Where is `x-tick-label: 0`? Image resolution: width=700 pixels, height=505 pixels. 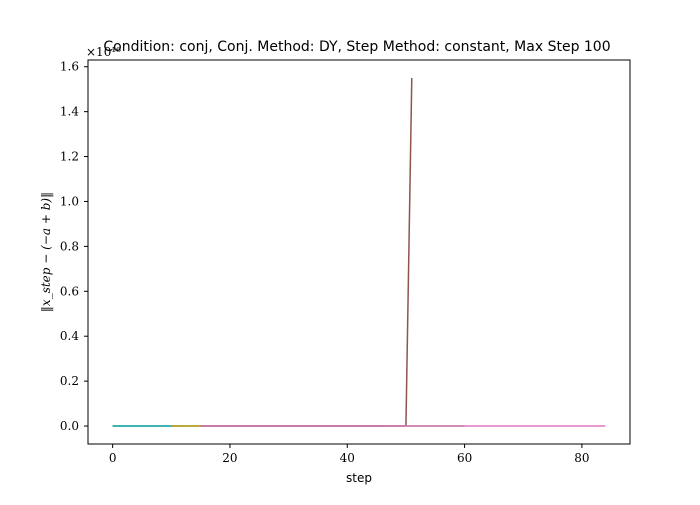
x-tick-label: 0 is located at coordinates (113, 458).